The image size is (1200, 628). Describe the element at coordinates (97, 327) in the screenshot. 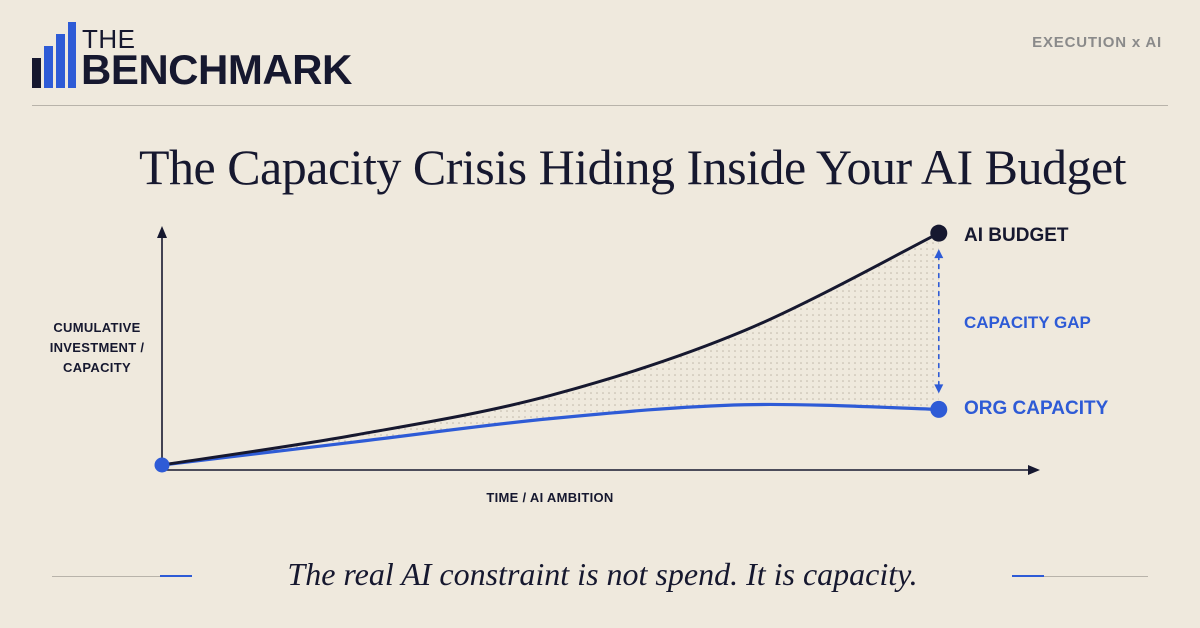

I see `y-axis-label-line-1: CUMULATIVE` at that location.